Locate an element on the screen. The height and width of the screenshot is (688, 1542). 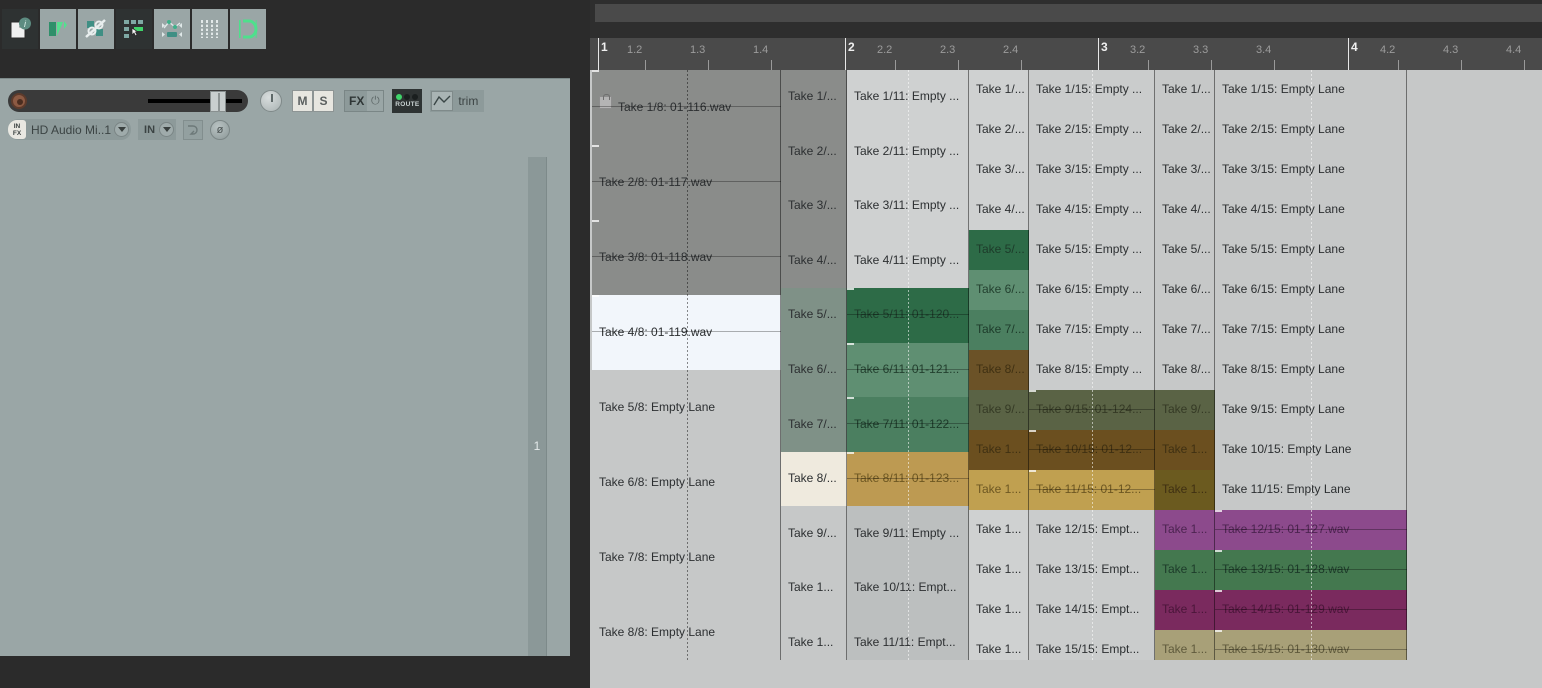
audio-device-label: HD Audio Mi..1 is located at coordinates (71, 129).